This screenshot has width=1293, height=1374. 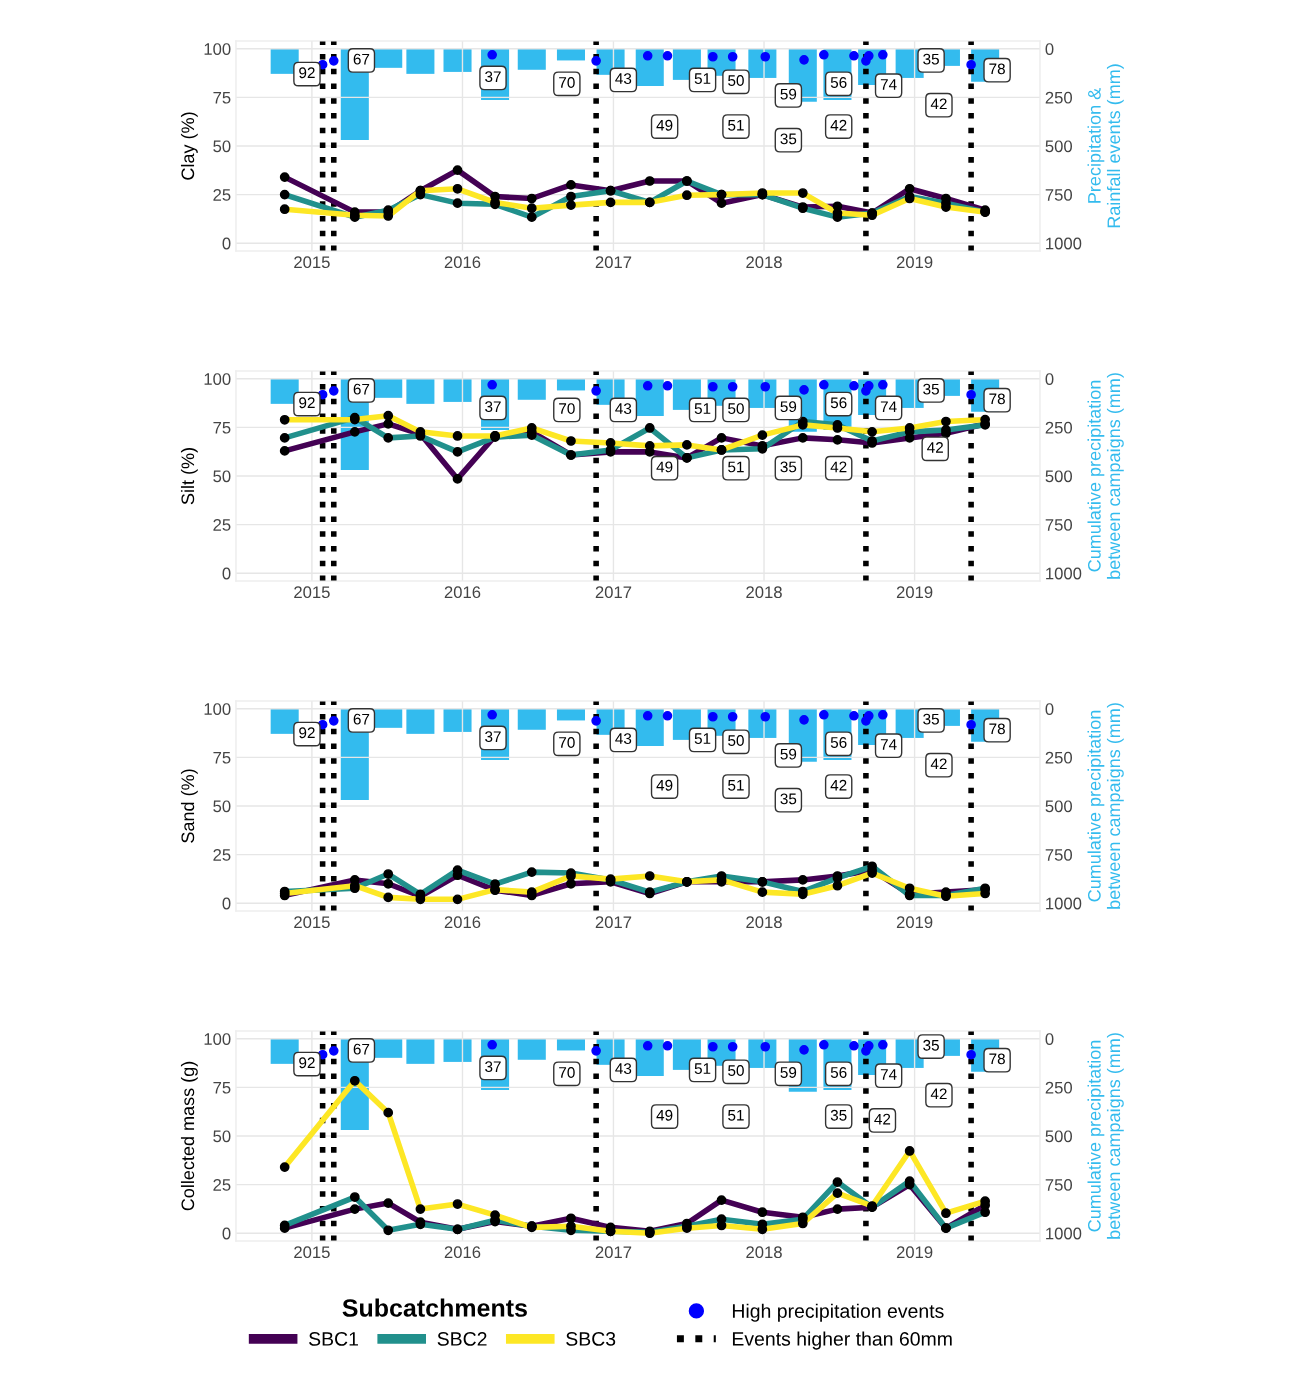 What do you see at coordinates (1105, 146) in the screenshot?
I see `y2-axis-title: Precipitation & Rainfall events (mm)` at bounding box center [1105, 146].